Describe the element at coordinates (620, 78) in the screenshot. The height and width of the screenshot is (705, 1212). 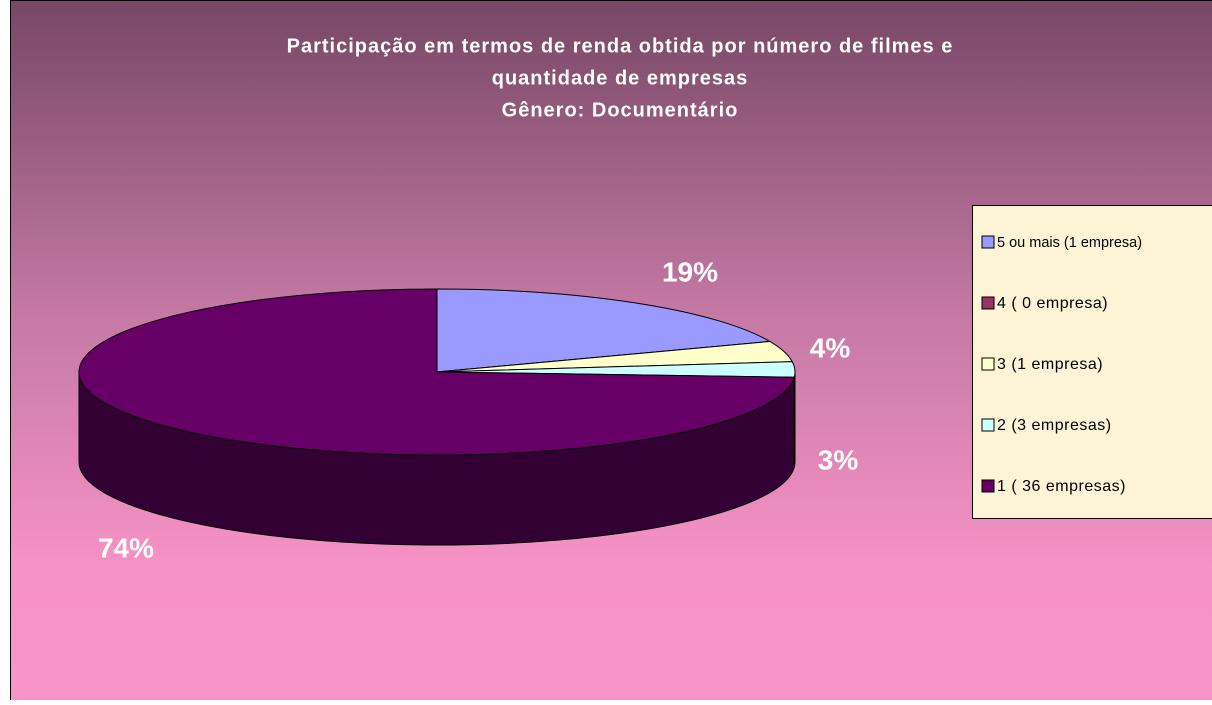
I see `chart-title: quantidade de empresas` at that location.